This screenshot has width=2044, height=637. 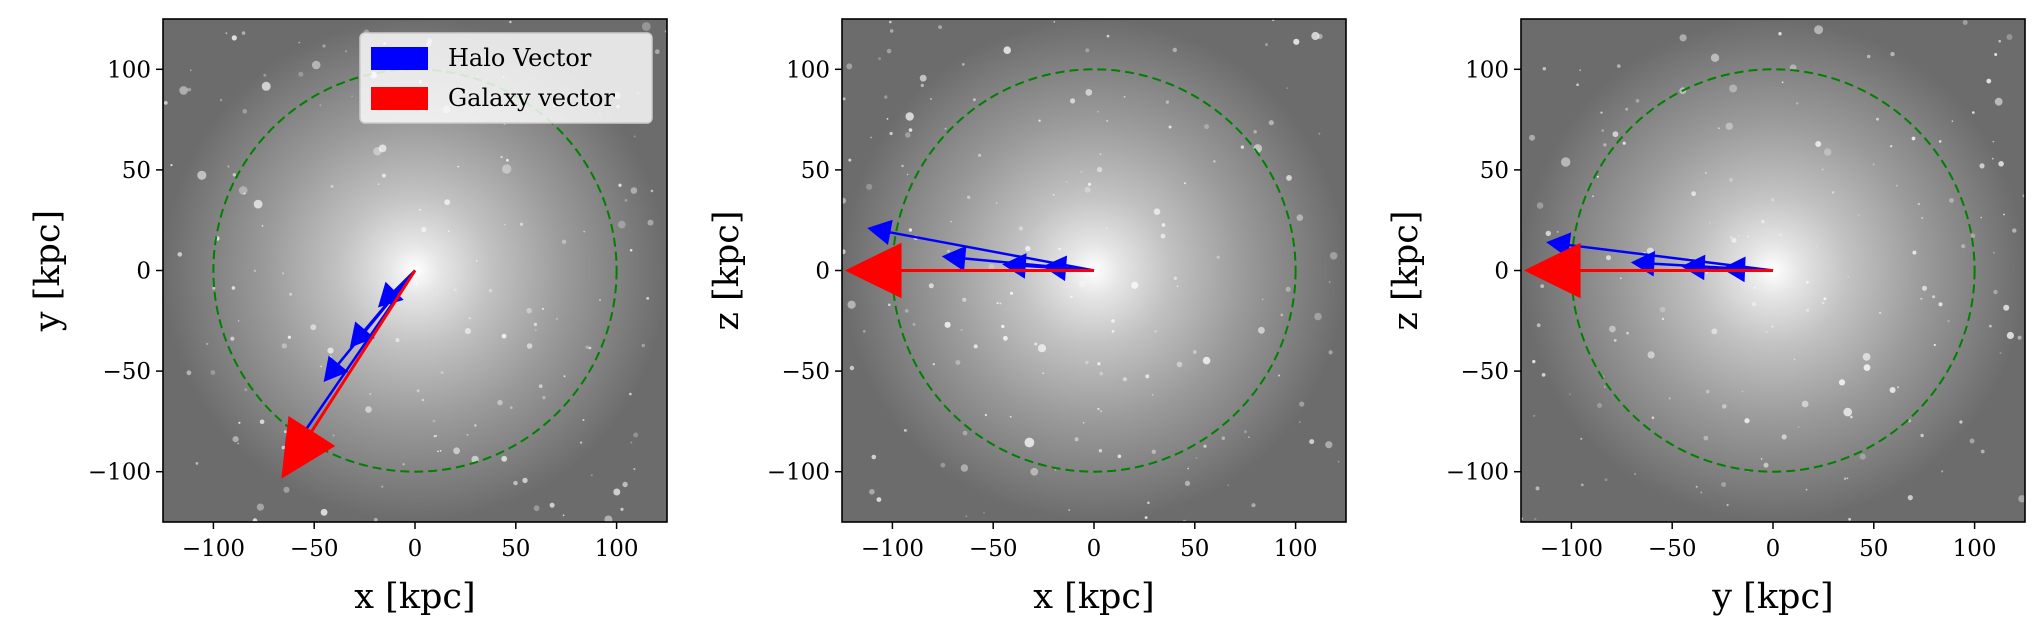 I want to click on legend-entry-label: Galaxy vector, so click(x=531, y=98).